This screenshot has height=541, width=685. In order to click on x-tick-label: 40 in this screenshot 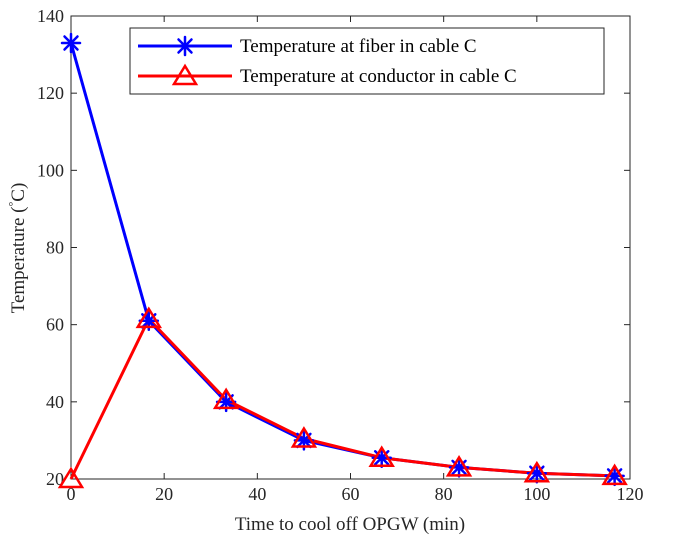, I will do `click(257, 494)`.